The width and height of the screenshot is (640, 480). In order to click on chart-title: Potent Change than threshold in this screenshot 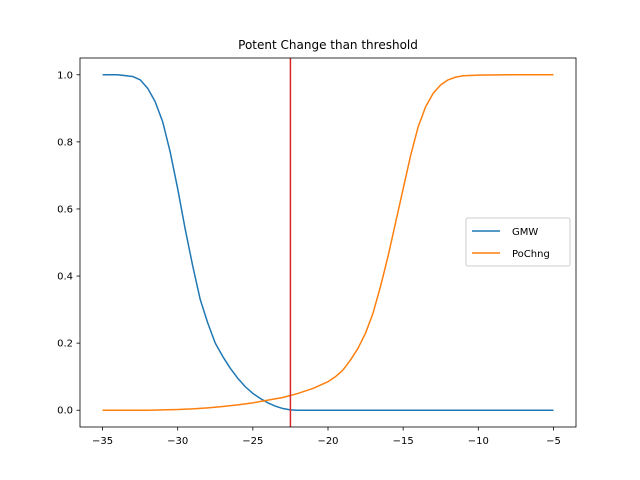, I will do `click(328, 45)`.